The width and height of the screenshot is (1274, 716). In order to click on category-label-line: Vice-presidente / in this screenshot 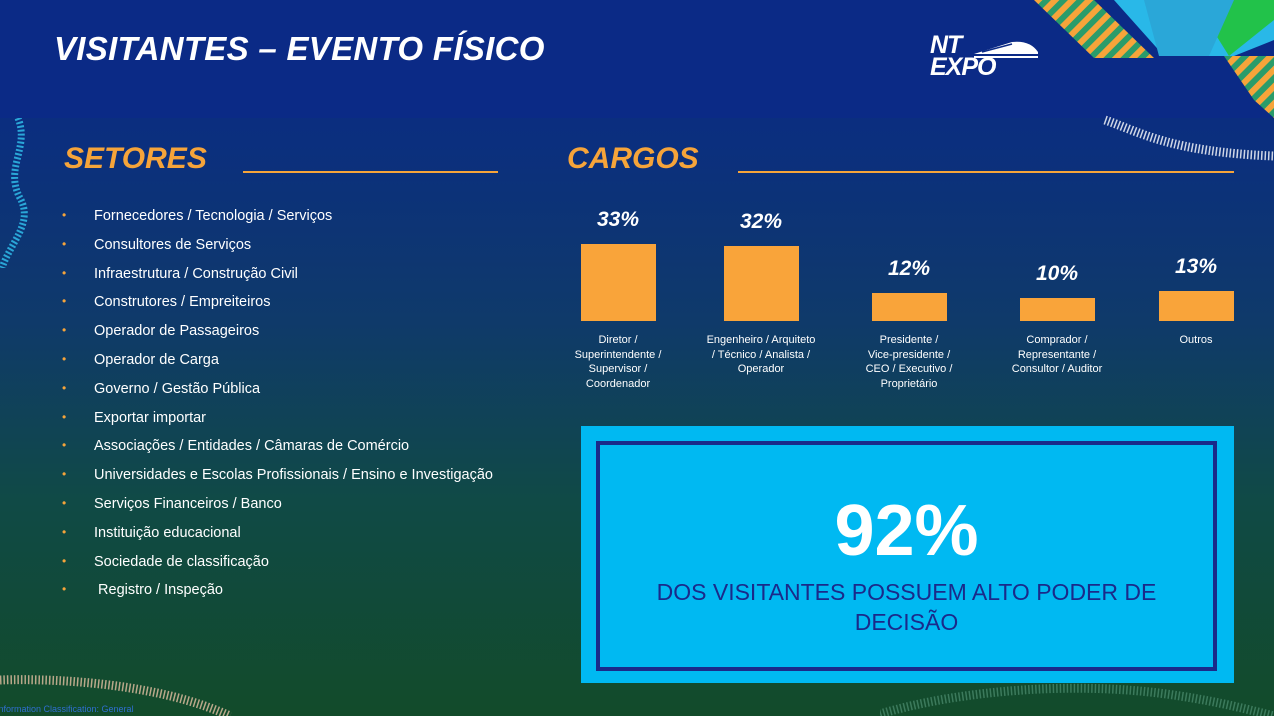, I will do `click(909, 354)`.